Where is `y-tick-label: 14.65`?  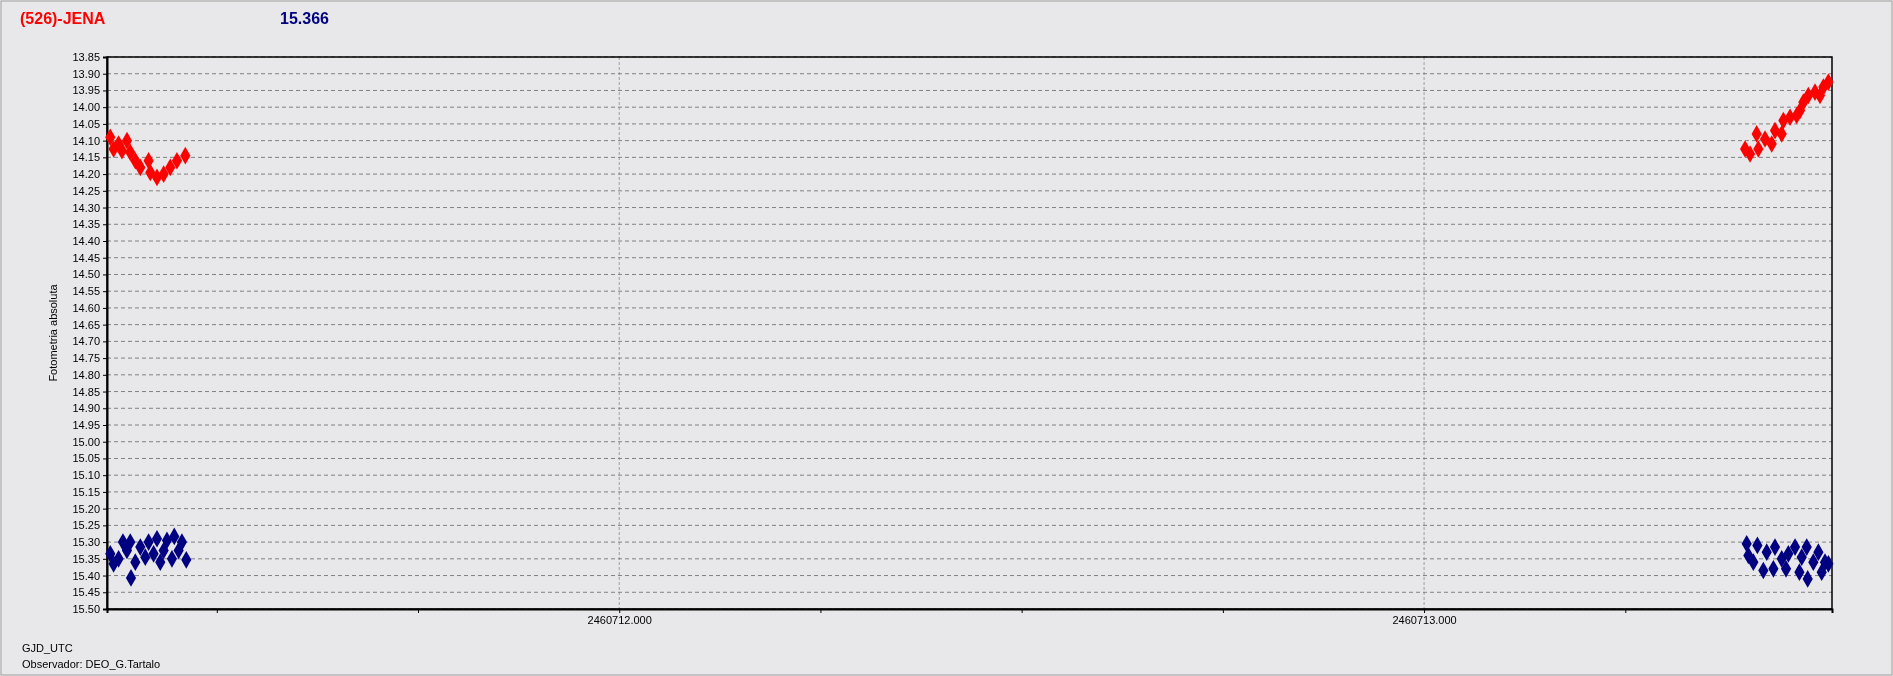 y-tick-label: 14.65 is located at coordinates (86, 324).